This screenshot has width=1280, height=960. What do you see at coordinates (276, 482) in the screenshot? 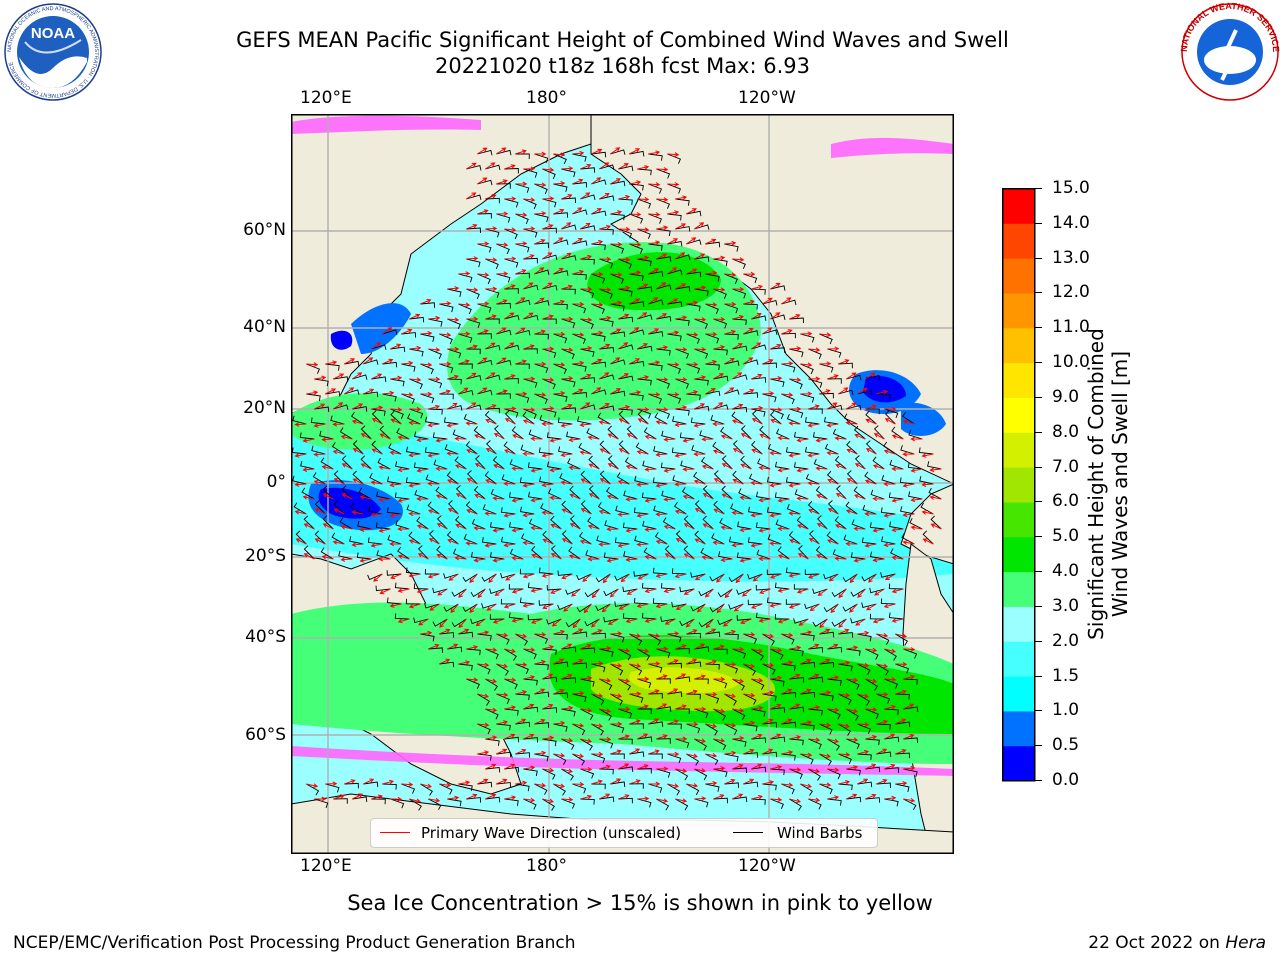
I see `lat-label-equator: 0°` at bounding box center [276, 482].